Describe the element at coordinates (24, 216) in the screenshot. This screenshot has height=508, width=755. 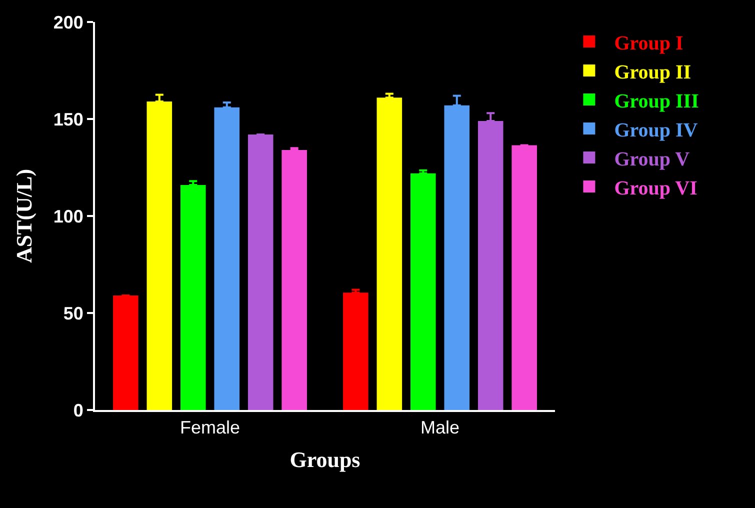
I see `y-axis-title: AST(U/L)` at that location.